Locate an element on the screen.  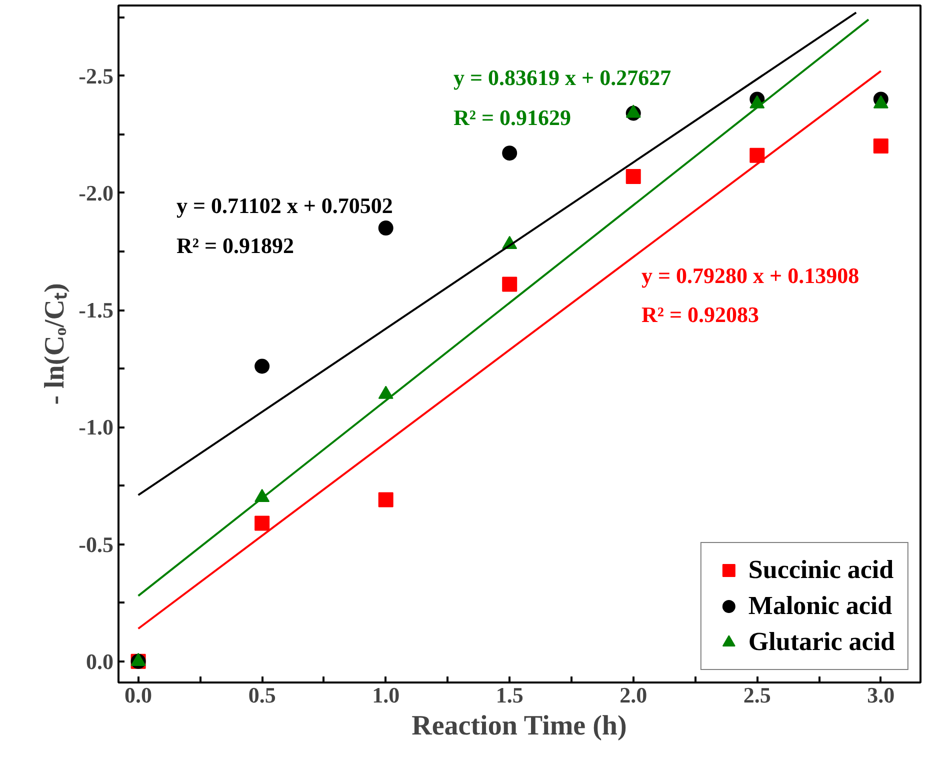
annotation: R² = 0.91892 is located at coordinates (235, 245).